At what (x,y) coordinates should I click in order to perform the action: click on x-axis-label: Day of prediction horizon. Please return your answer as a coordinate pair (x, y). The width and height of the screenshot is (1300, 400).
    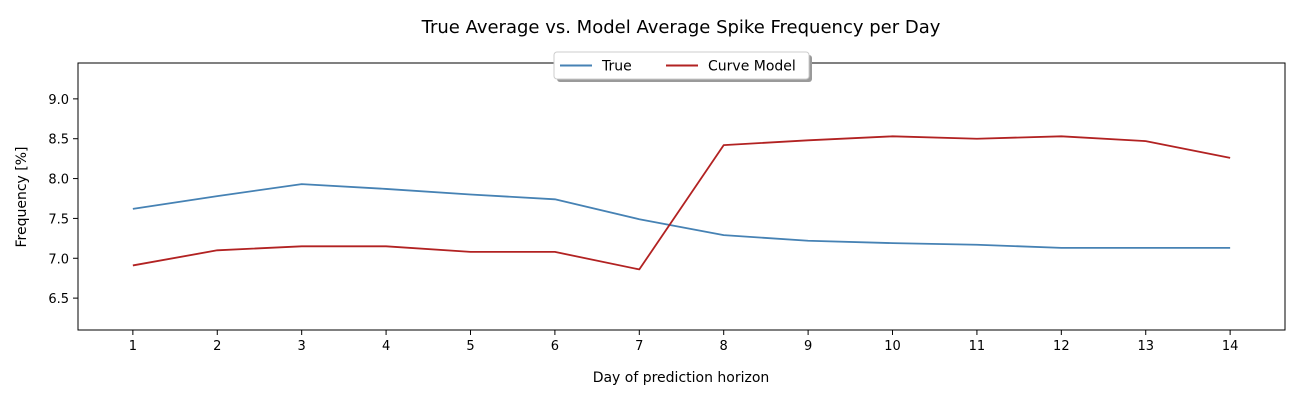
    Looking at the image, I should click on (681, 378).